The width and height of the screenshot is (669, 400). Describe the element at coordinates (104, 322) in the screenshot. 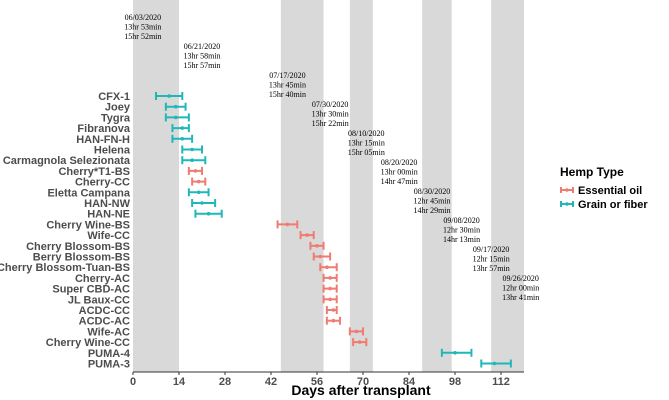

I see `category-label: ACDC-AC` at that location.